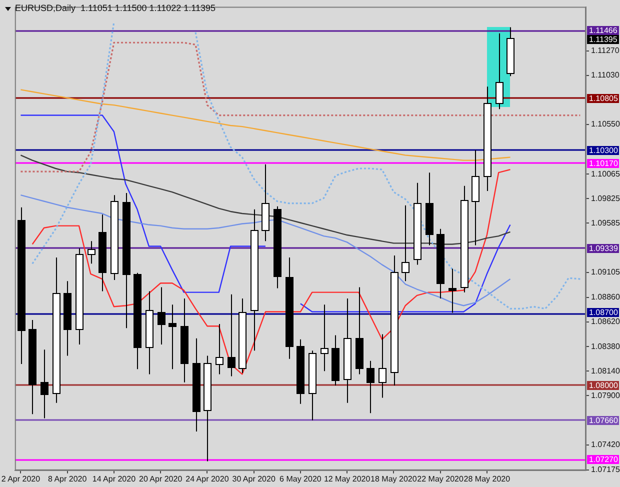 The image size is (620, 487). I want to click on x-tick-label: 22 May 2020, so click(440, 479).